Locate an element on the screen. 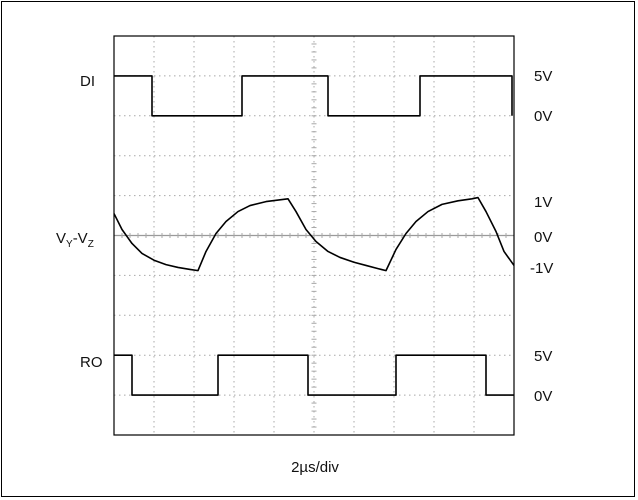  trace-di is located at coordinates (313, 96).